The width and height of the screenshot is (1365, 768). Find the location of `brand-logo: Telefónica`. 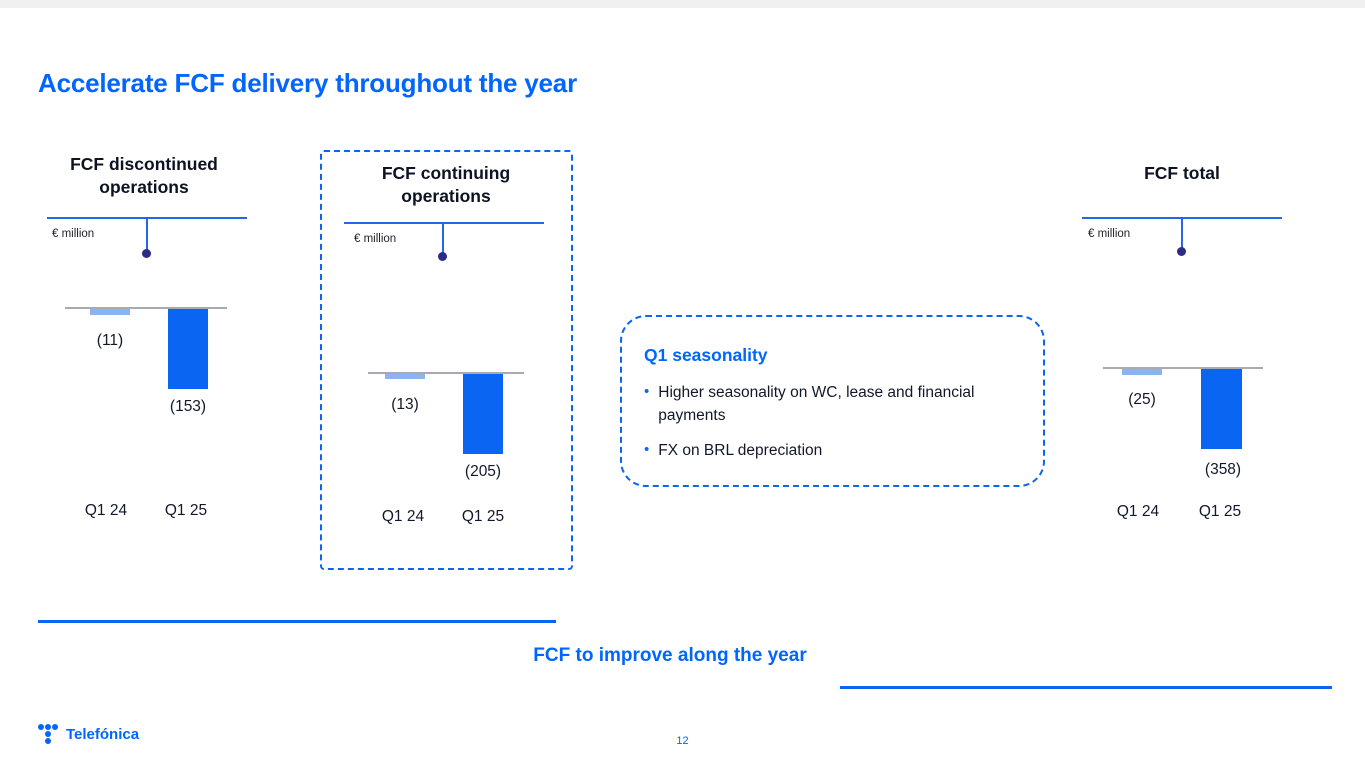

brand-logo: Telefónica is located at coordinates (87, 734).